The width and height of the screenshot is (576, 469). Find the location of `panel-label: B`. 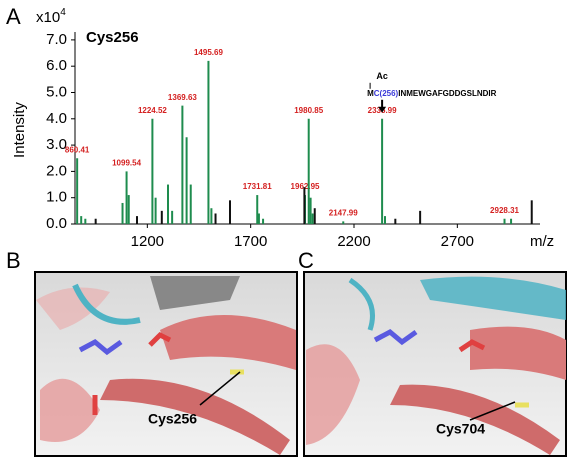

panel-label: B is located at coordinates (13, 260).